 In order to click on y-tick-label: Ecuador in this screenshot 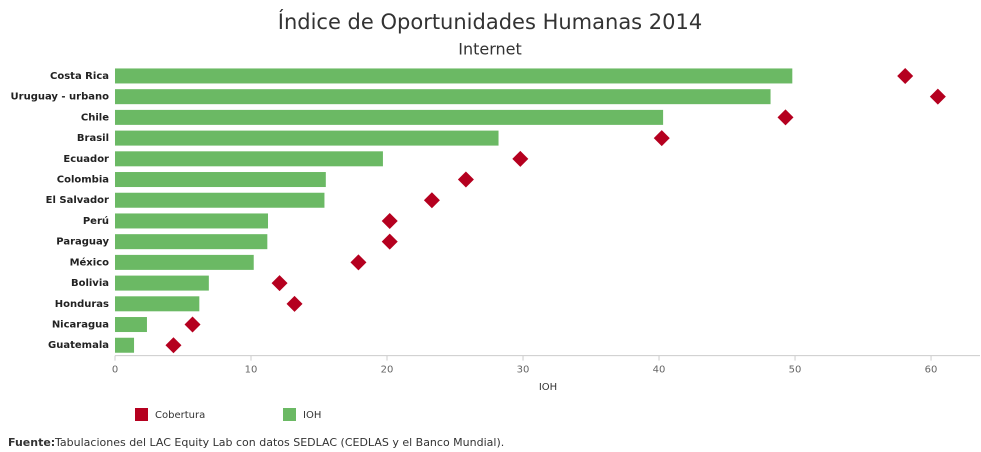, I will do `click(86, 159)`.